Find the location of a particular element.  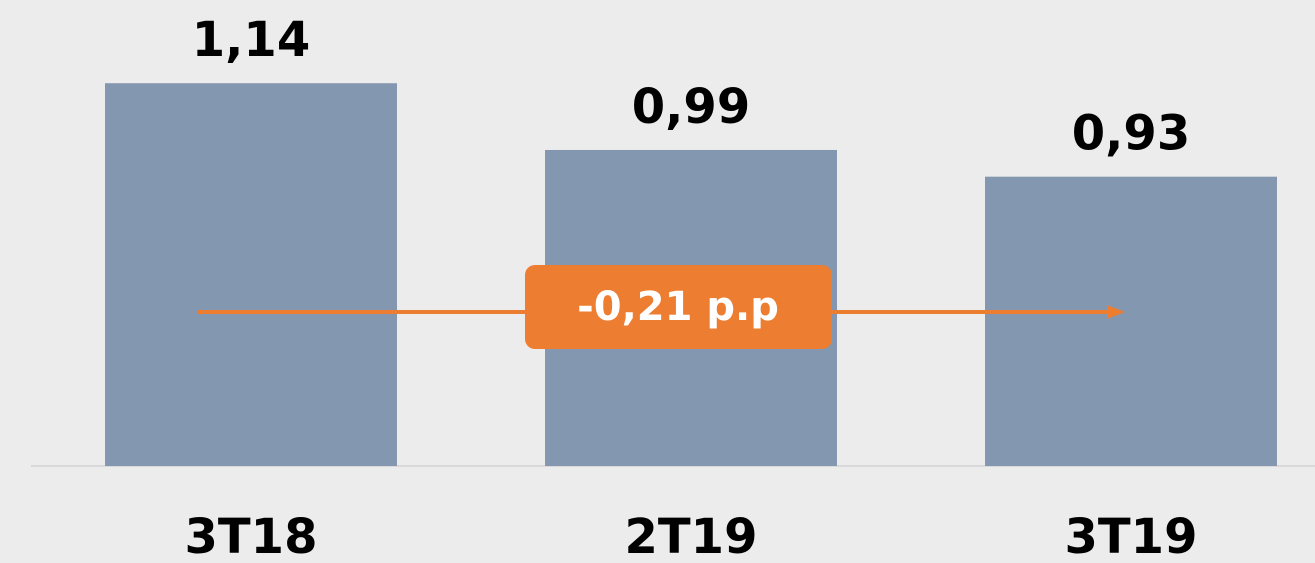

value-label: 0,99 is located at coordinates (691, 107).